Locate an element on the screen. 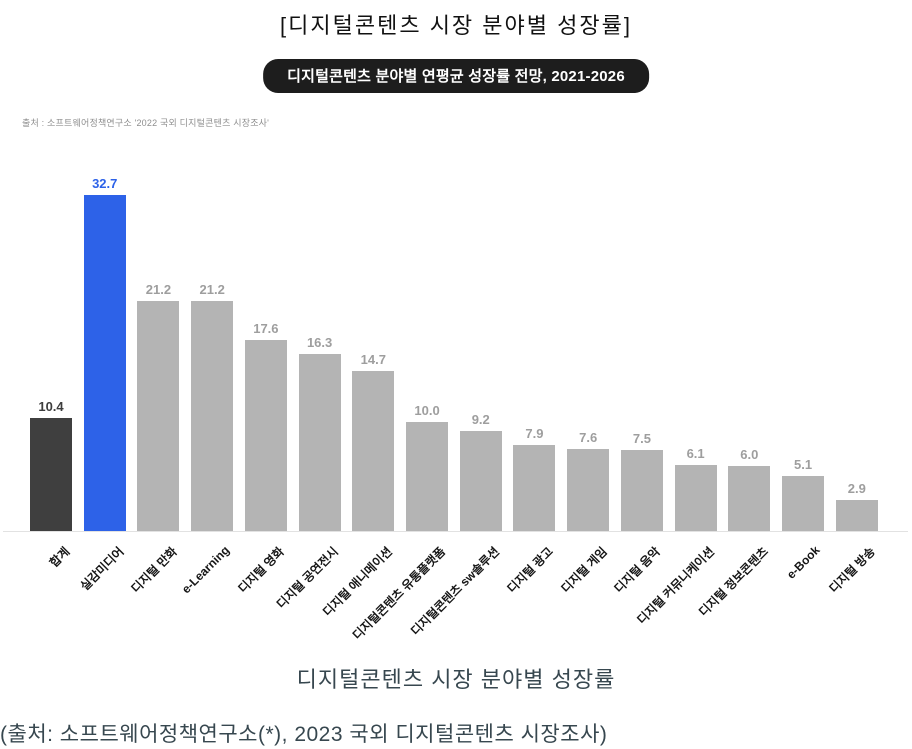 This screenshot has width=912, height=749. bar-slot: 5.1 e-Book is located at coordinates (803, 379).